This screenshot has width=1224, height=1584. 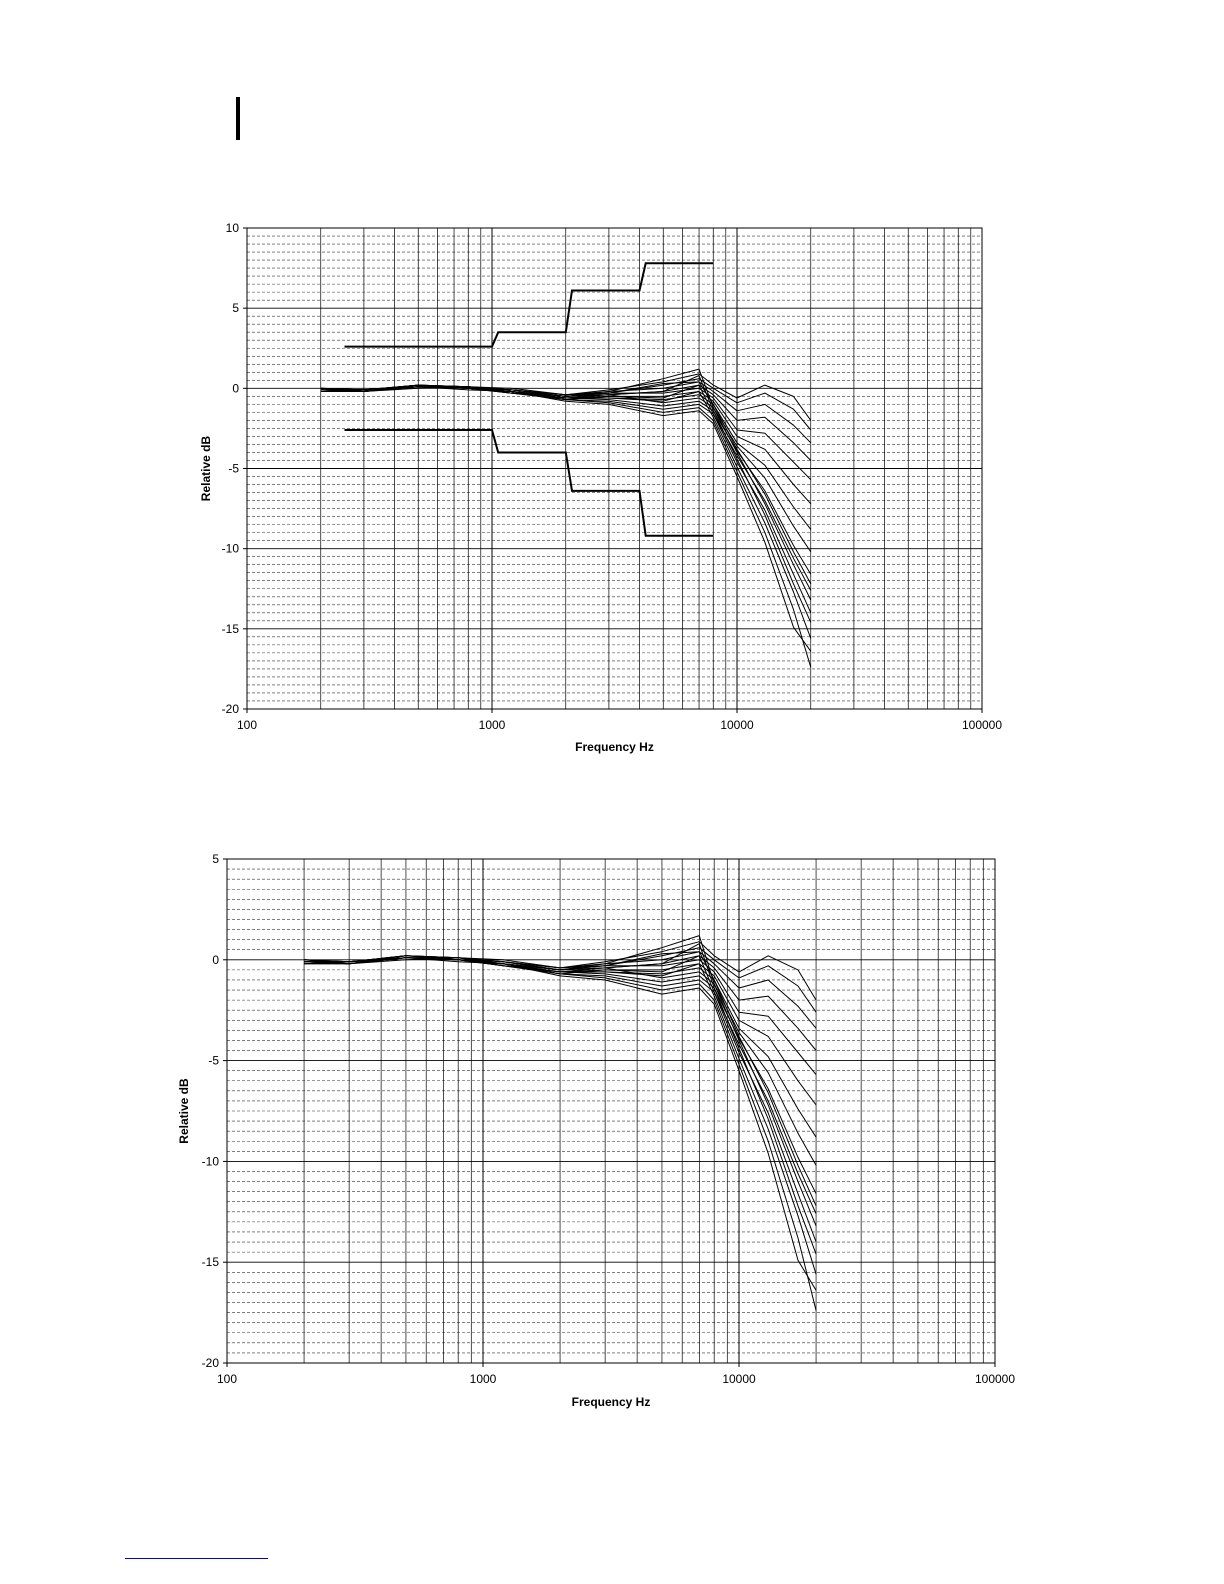 What do you see at coordinates (196, 1558) in the screenshot?
I see `footnote-separator` at bounding box center [196, 1558].